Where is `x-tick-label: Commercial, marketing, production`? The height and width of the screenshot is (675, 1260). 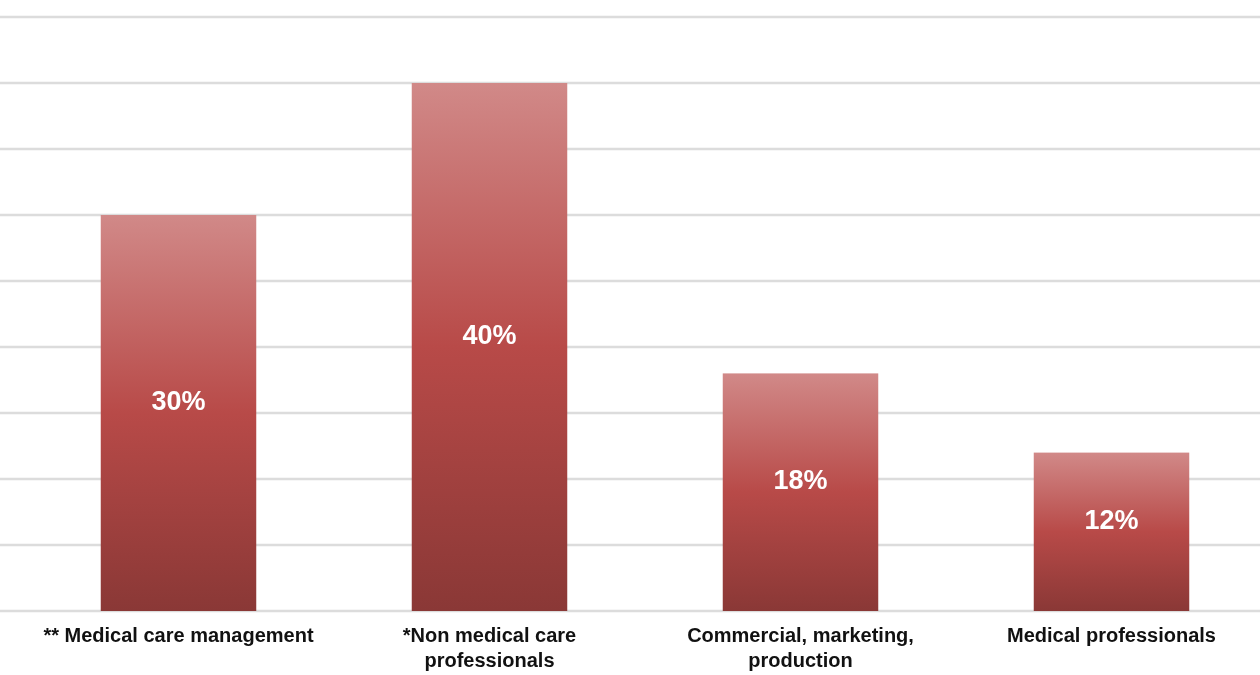 x-tick-label: Commercial, marketing, production is located at coordinates (800, 647).